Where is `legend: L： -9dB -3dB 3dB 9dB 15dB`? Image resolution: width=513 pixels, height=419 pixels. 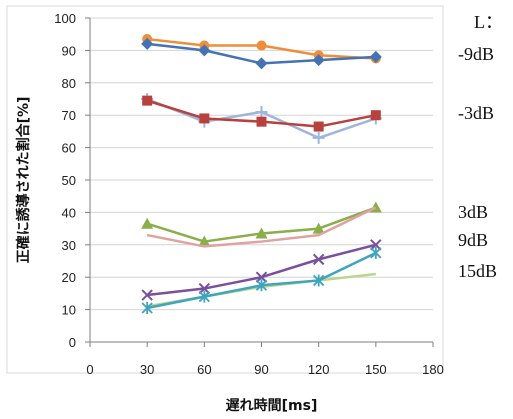
legend: L： -9dB -3dB 3dB 9dB 15dB is located at coordinates (480, 146).